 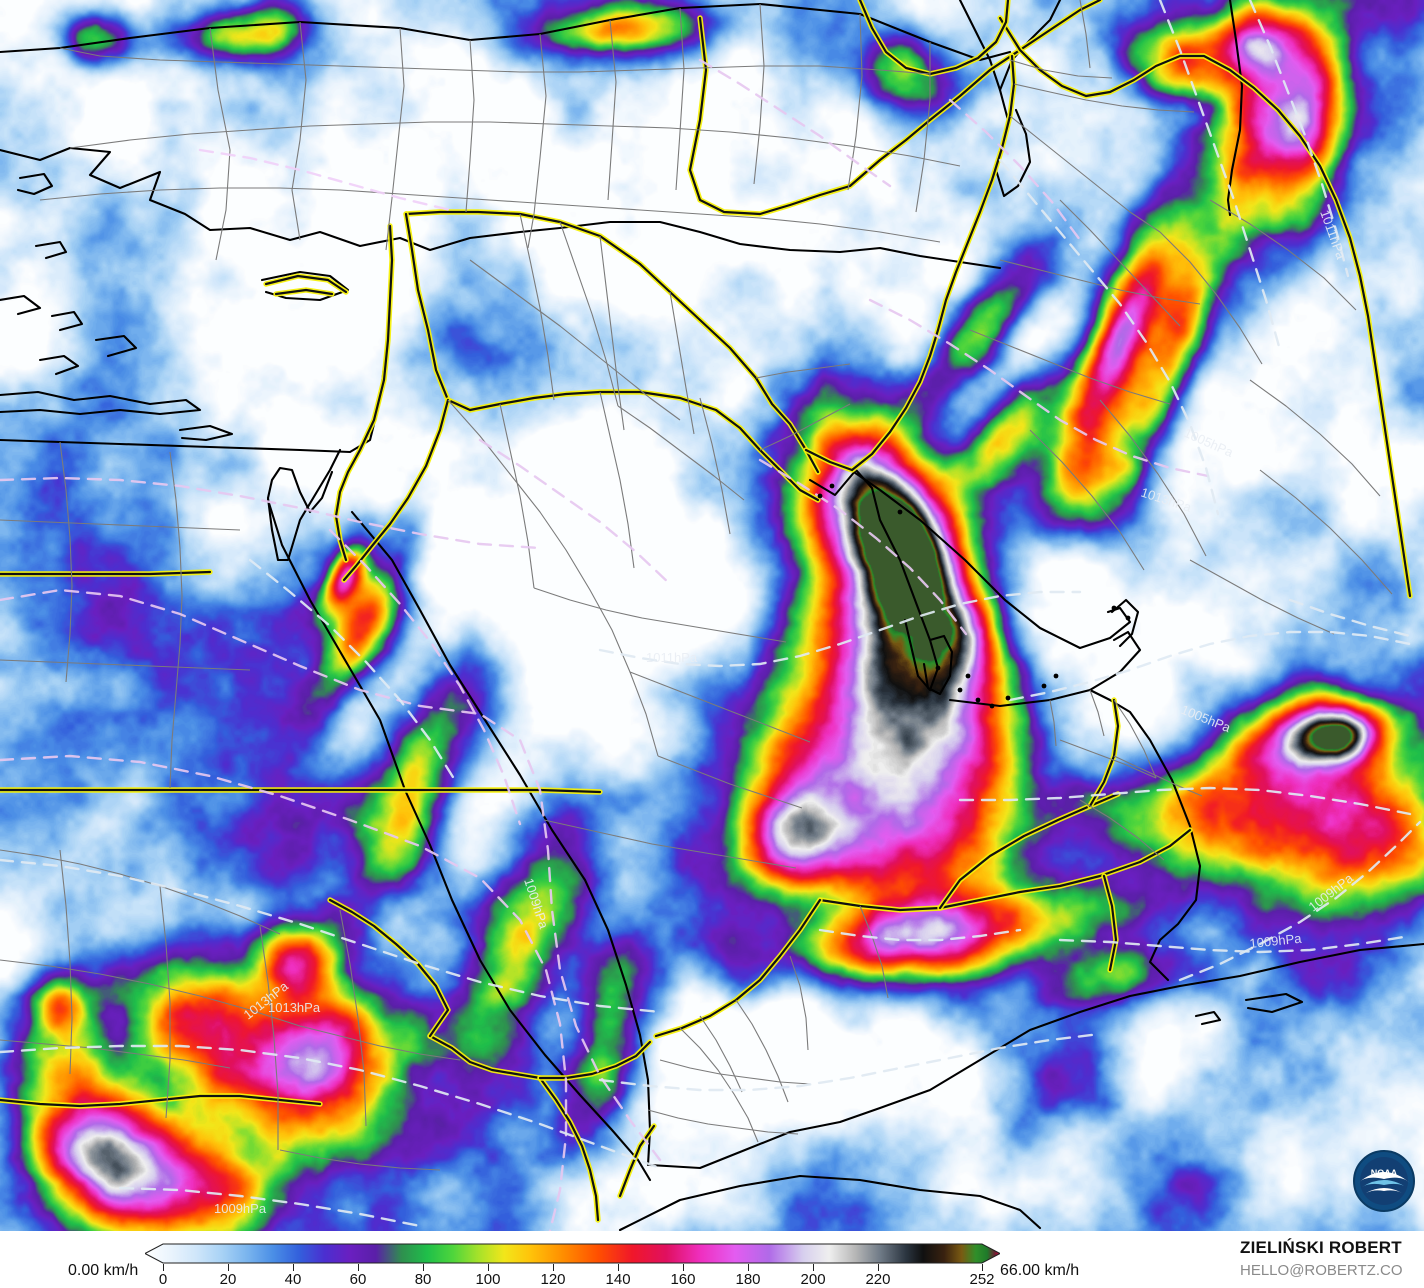 What do you see at coordinates (358, 1279) in the screenshot?
I see `tick-label: 60` at bounding box center [358, 1279].